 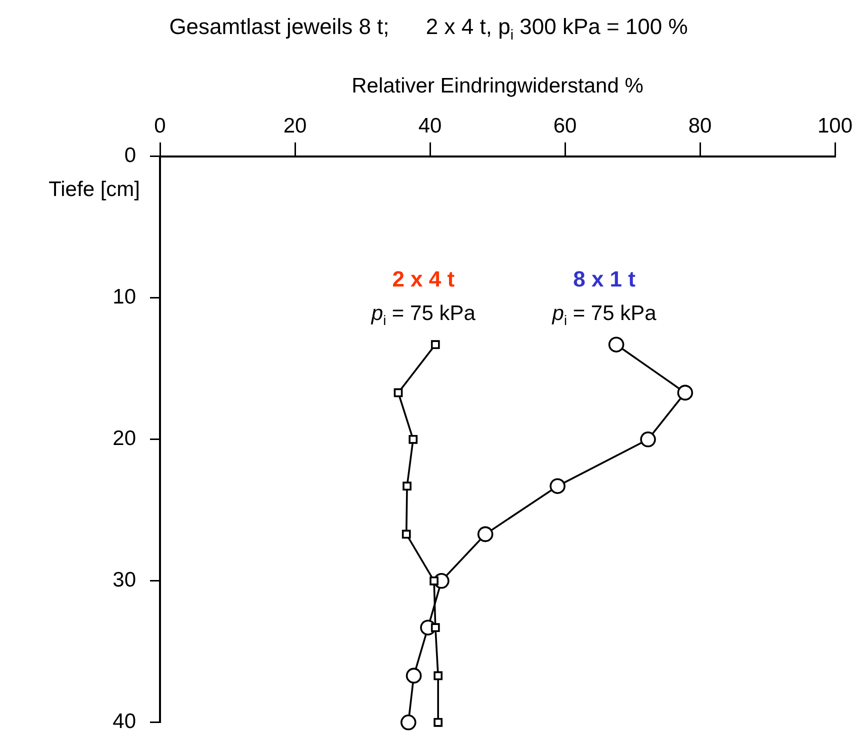 What do you see at coordinates (700, 126) in the screenshot?
I see `x-tick-label: 80` at bounding box center [700, 126].